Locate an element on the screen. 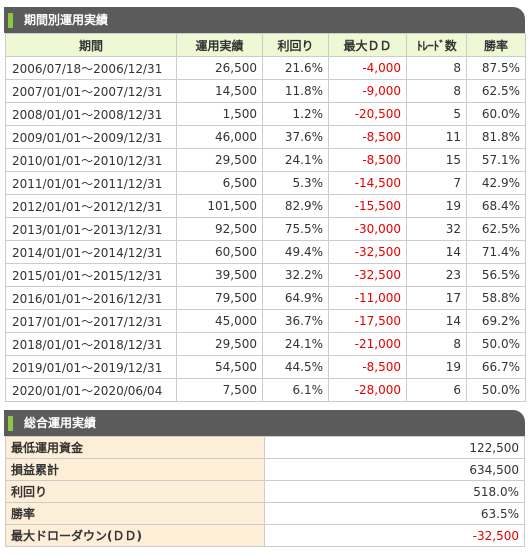 This screenshot has width=529, height=556. cell-period: 2007/01/01～2007/12/31 is located at coordinates (91, 91).